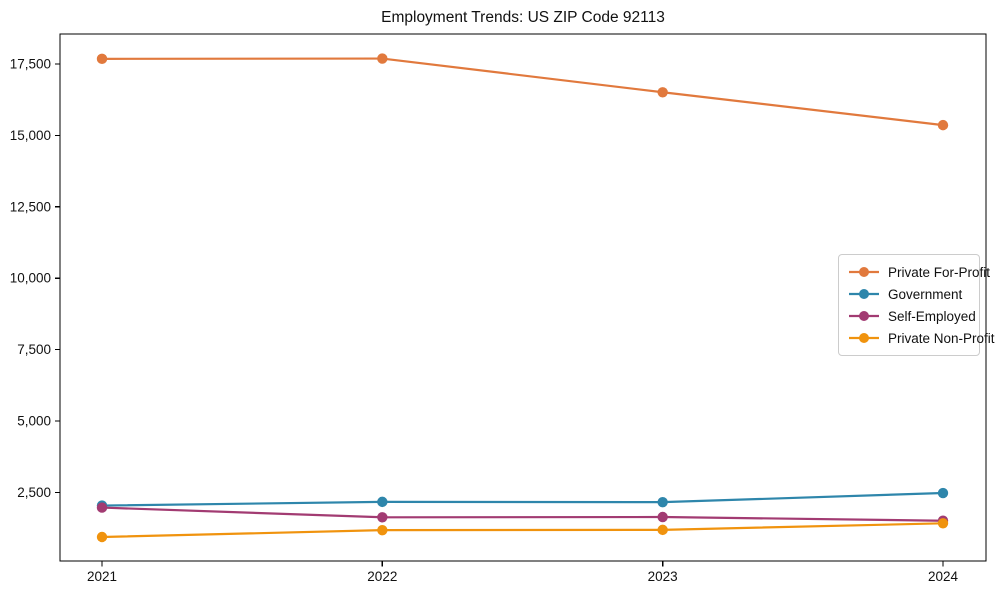  Describe the element at coordinates (522, 514) in the screenshot. I see `series-line-self-employed` at that location.